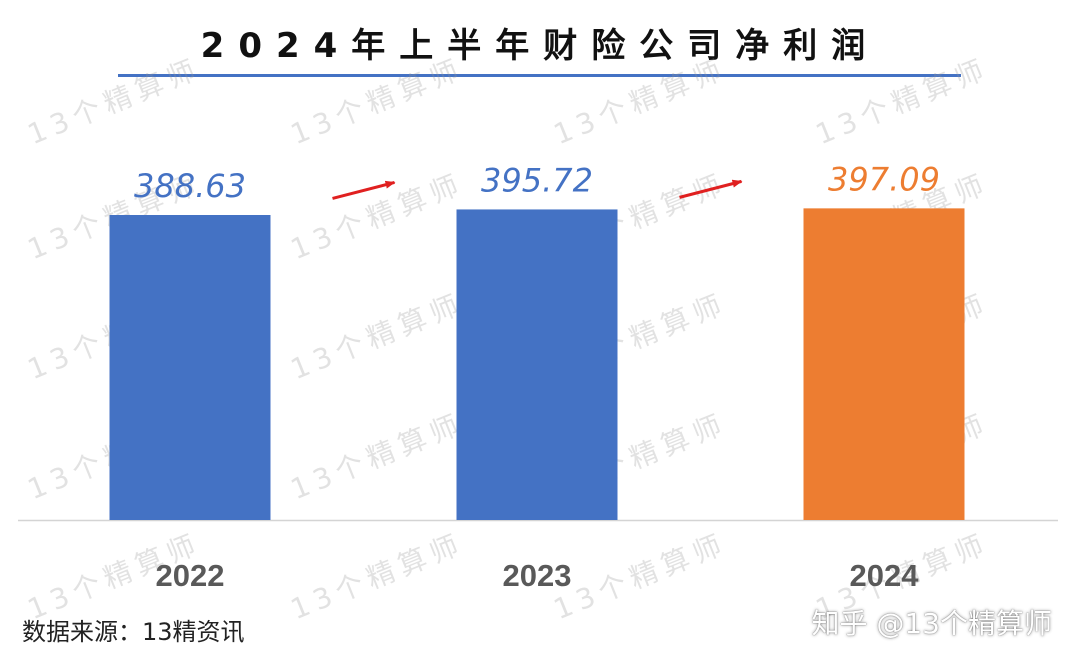 The height and width of the screenshot is (662, 1080). What do you see at coordinates (885, 575) in the screenshot?
I see `x-tick-label-2024: 2024` at bounding box center [885, 575].